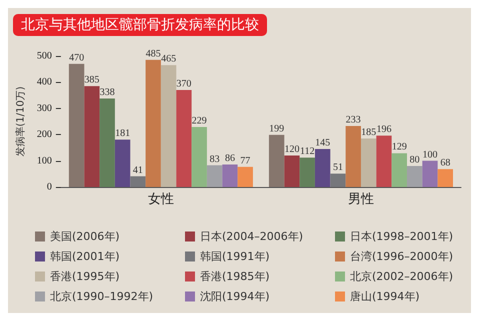 This screenshot has width=479, height=321. I want to click on data-label: 485, so click(153, 54).